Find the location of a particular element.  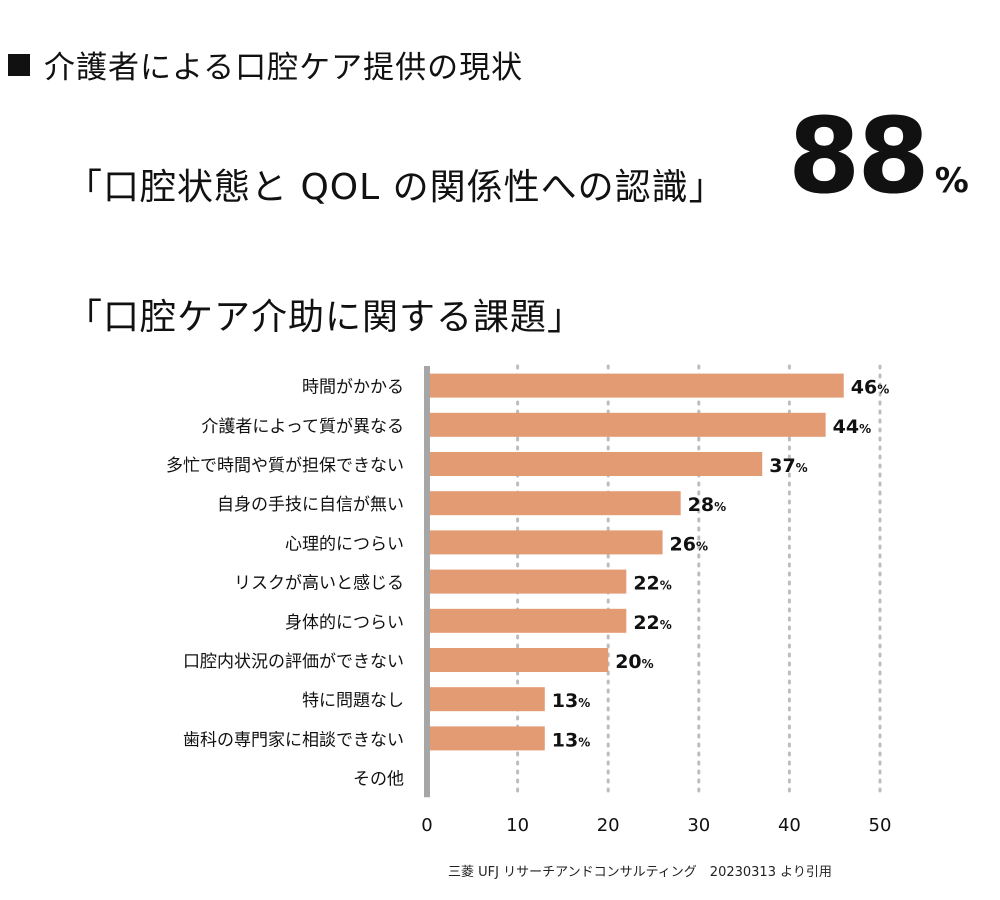

x-tick-label: 0 is located at coordinates (426, 825).